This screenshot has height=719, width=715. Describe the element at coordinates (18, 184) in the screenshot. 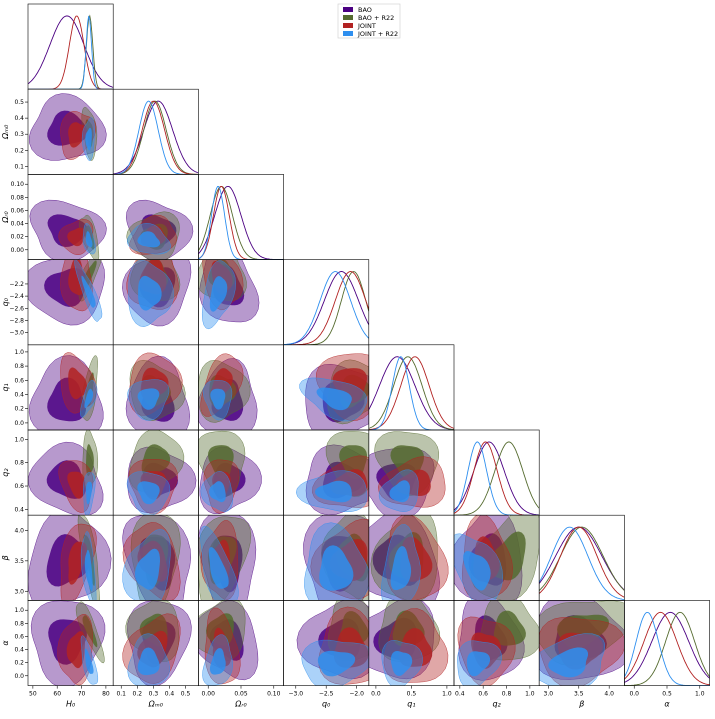

I see `y-tick-label-Or0: 0.10` at that location.